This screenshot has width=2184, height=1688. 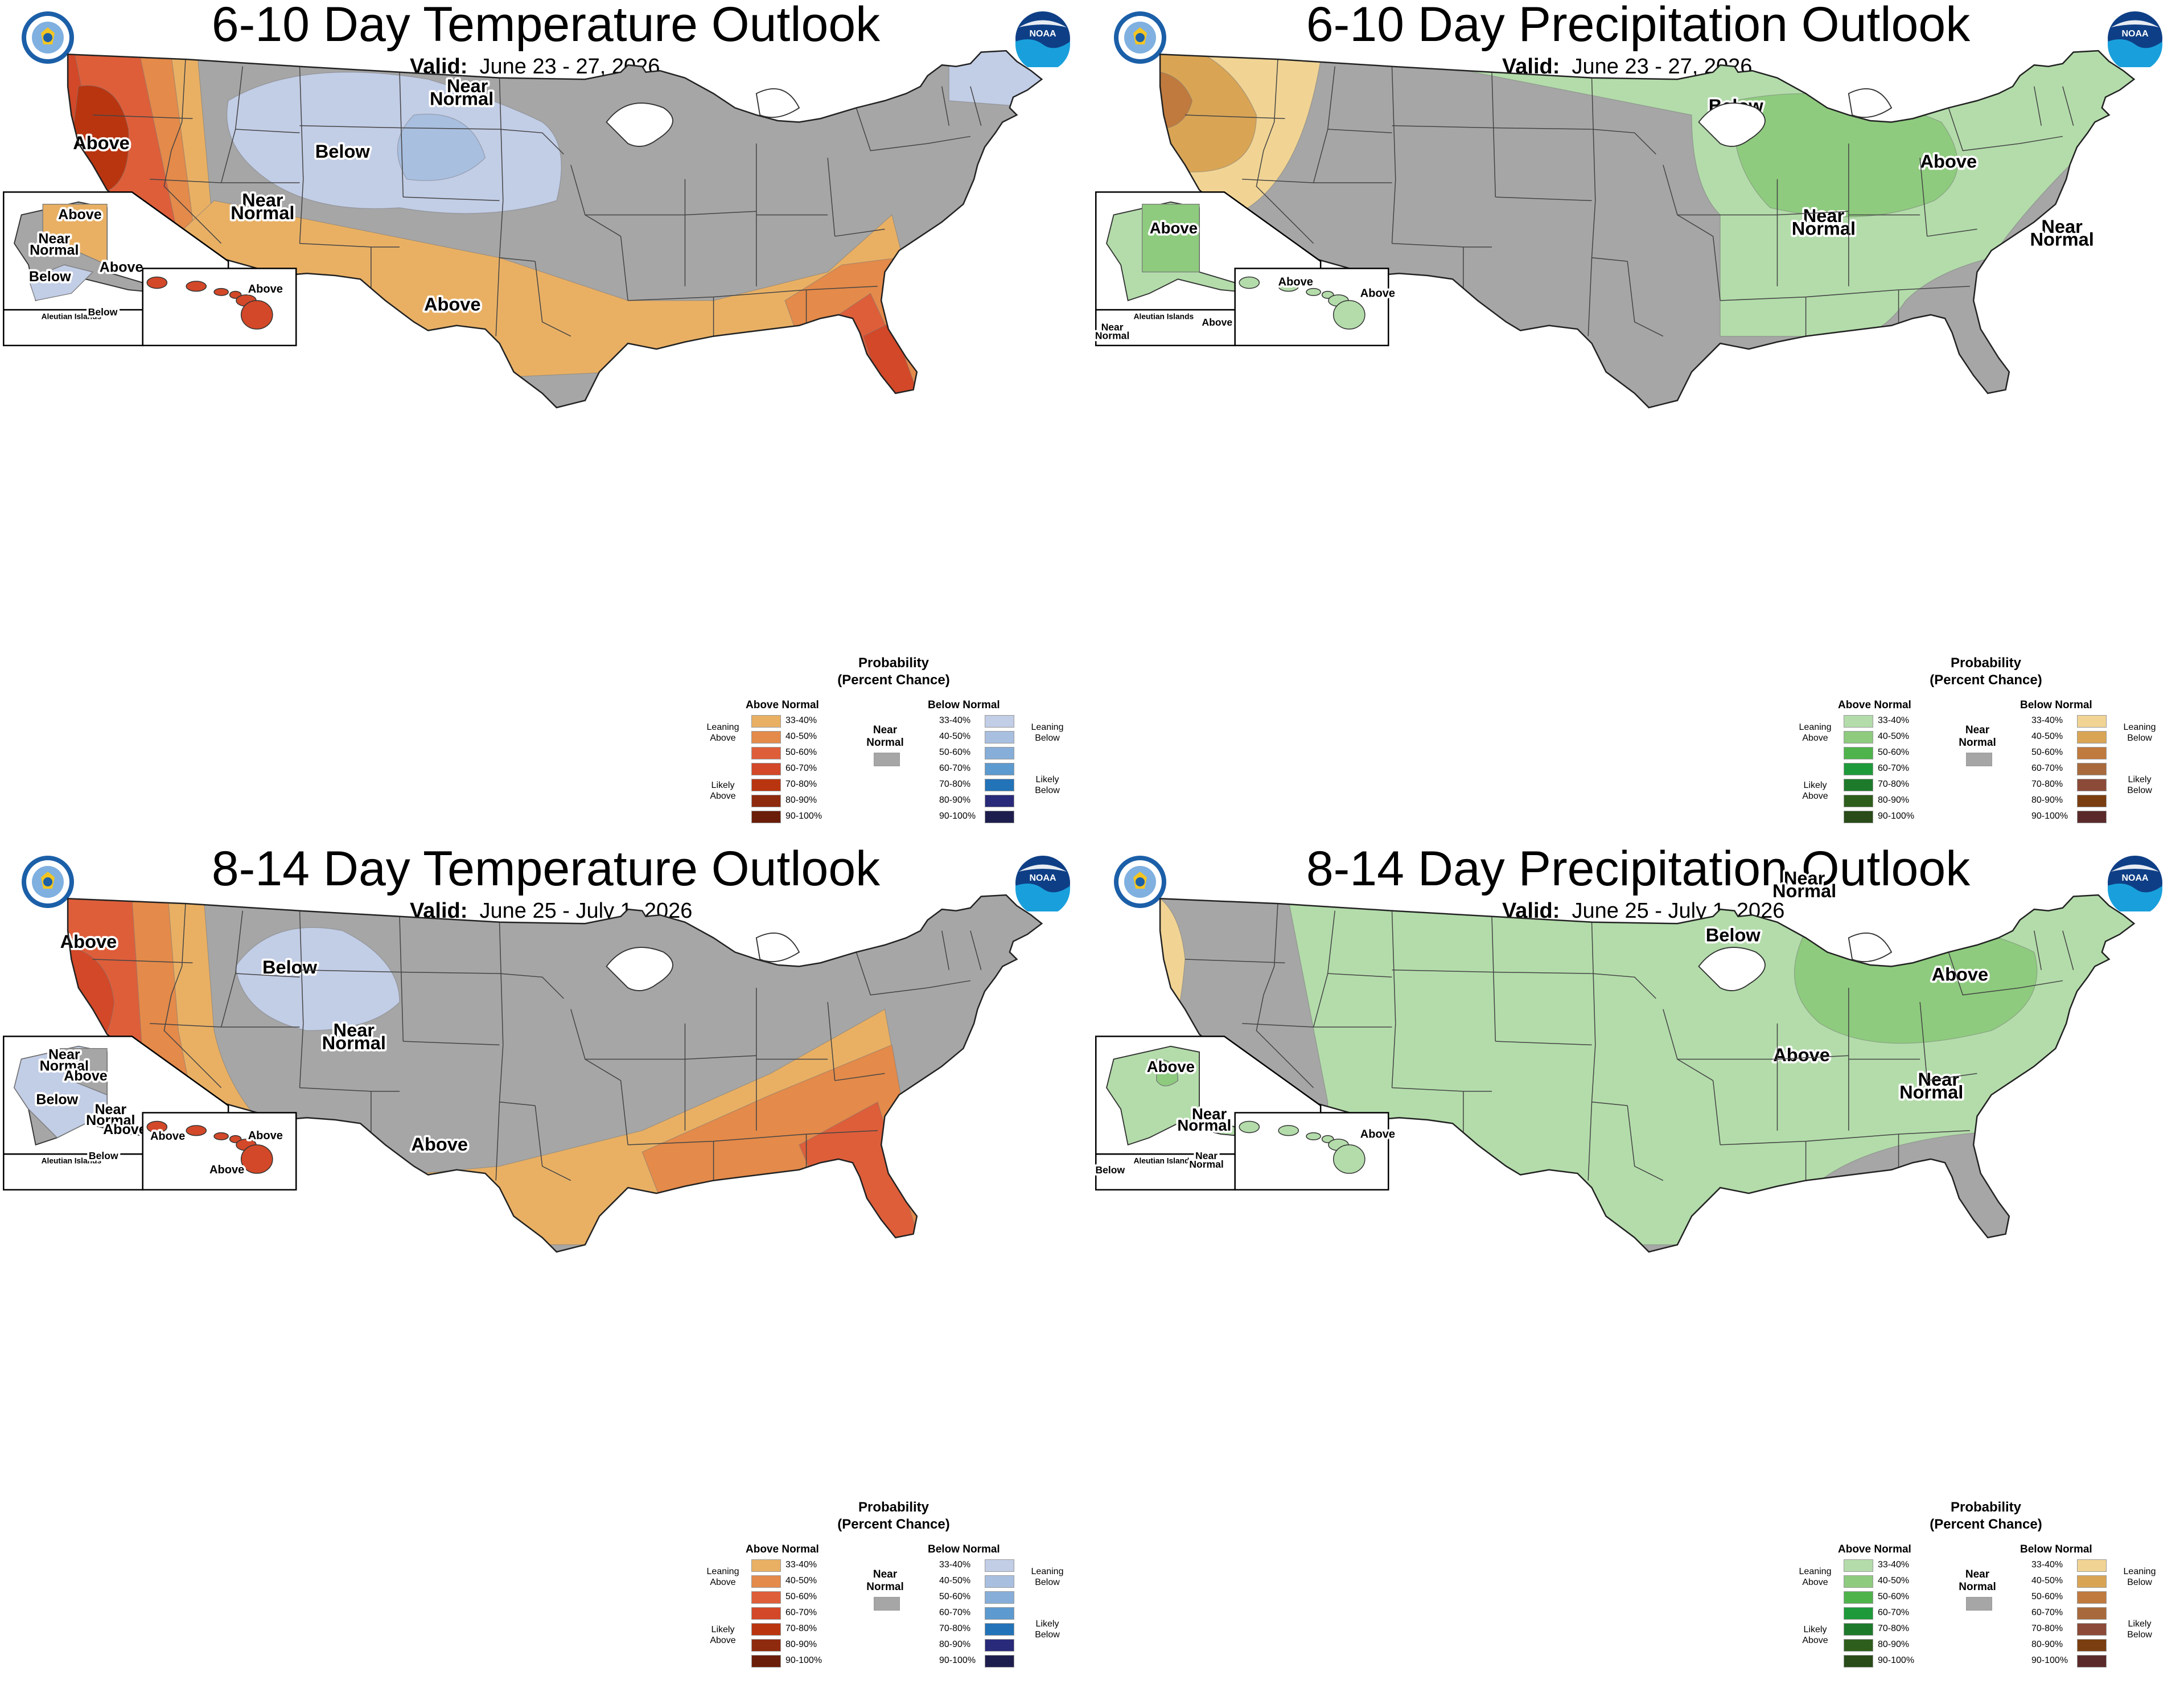 I want to click on below-normal-header: Below Normal, so click(x=2056, y=1549).